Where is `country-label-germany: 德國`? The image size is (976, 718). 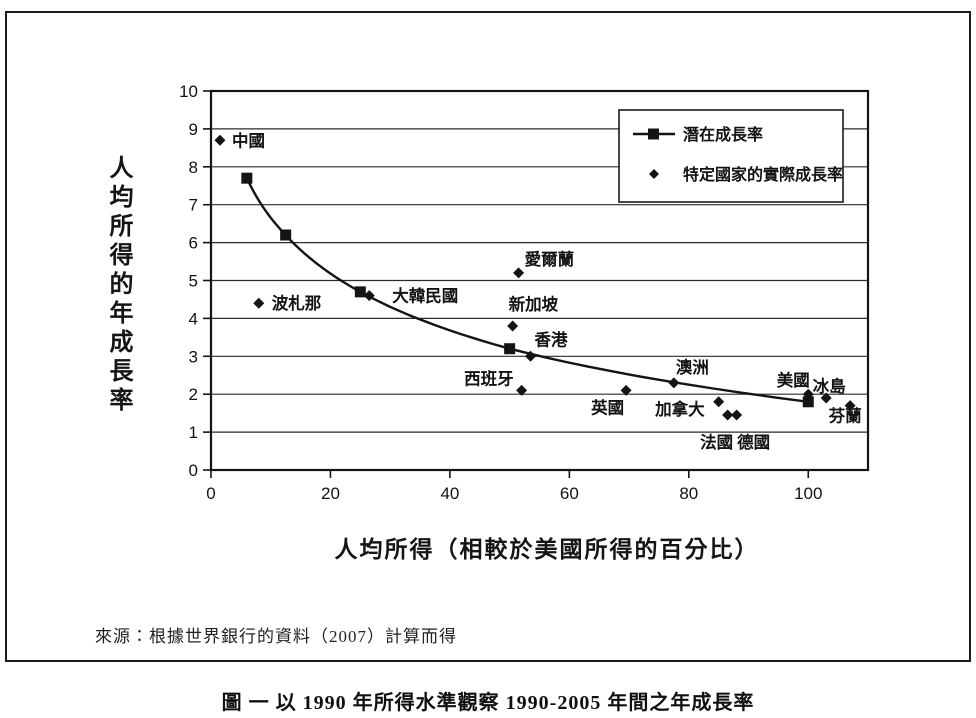 country-label-germany: 德國 is located at coordinates (753, 442).